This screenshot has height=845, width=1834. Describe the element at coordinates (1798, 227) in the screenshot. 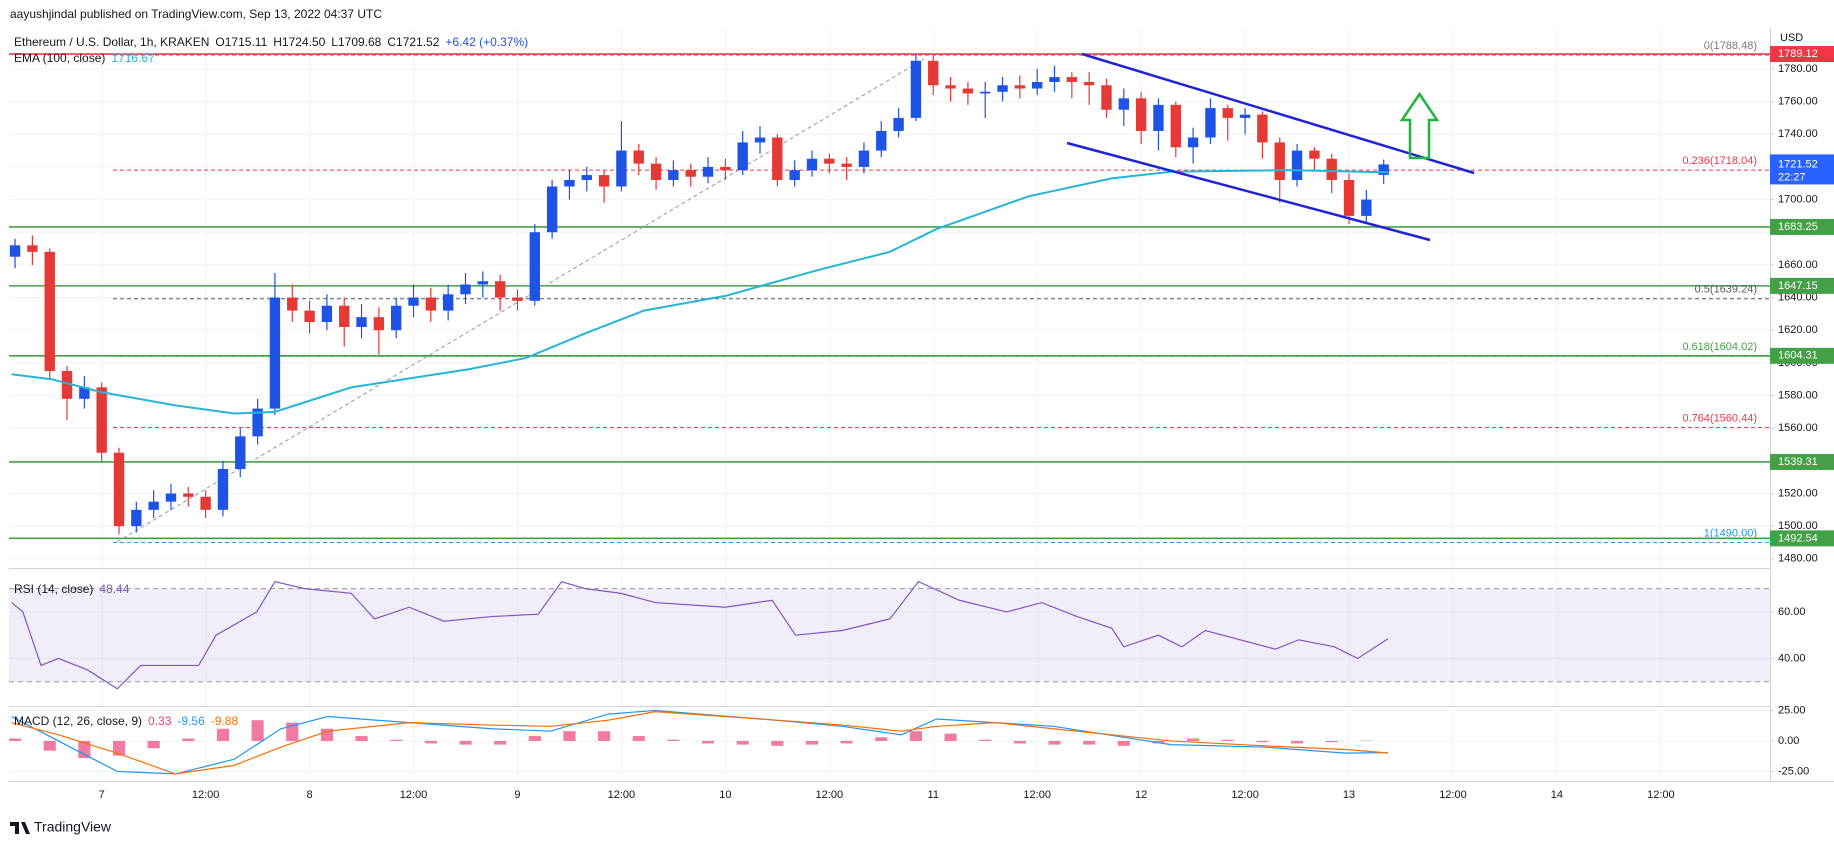

I see `level-tag-label: 1683.25` at that location.